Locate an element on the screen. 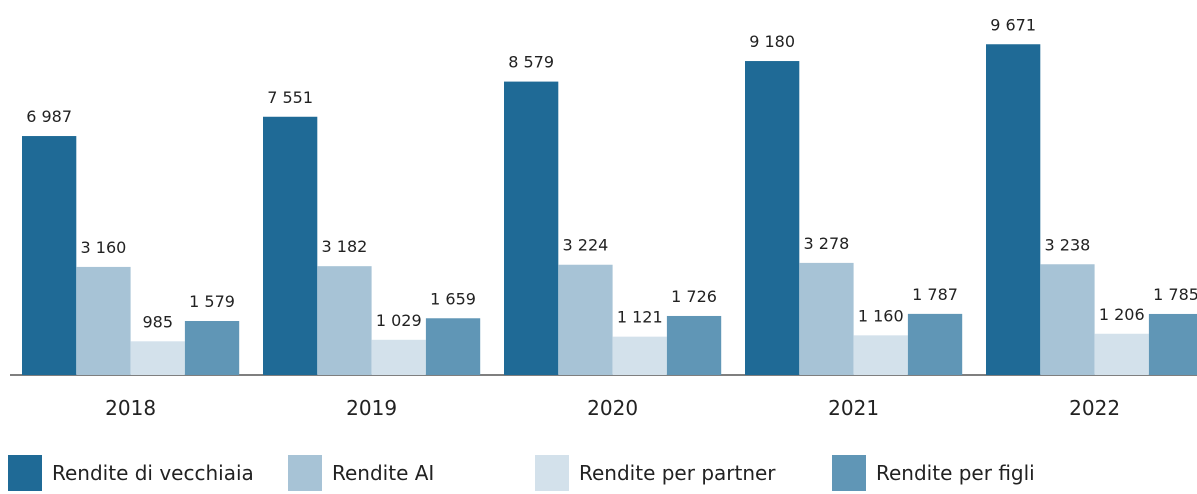 The image size is (1197, 494). x-tick-label: 2019 is located at coordinates (371, 408).